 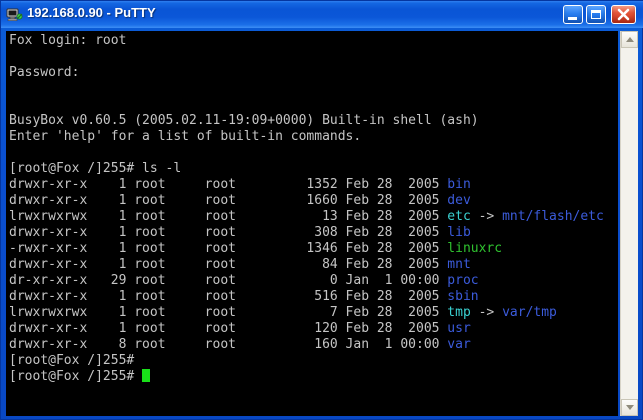 What do you see at coordinates (228, 264) in the screenshot?
I see `terminal-span-white: drwxr-xr-x 1 root root 84 Feb 28 2005` at bounding box center [228, 264].